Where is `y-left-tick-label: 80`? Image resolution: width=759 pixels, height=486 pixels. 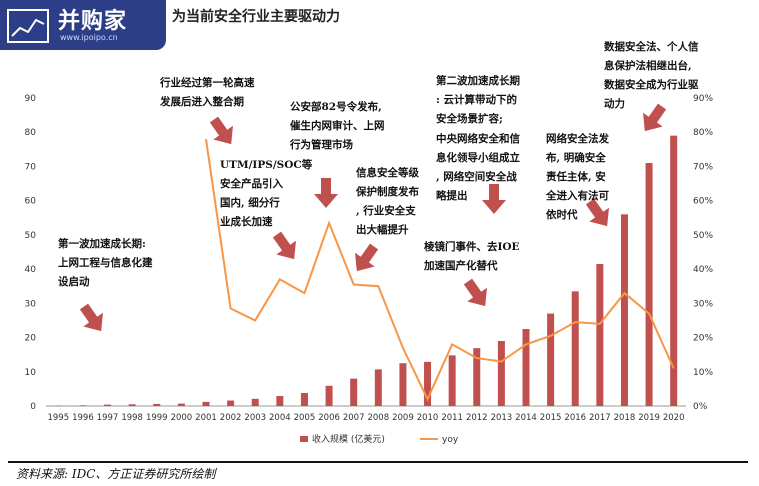 y-left-tick-label: 80 is located at coordinates (31, 133).